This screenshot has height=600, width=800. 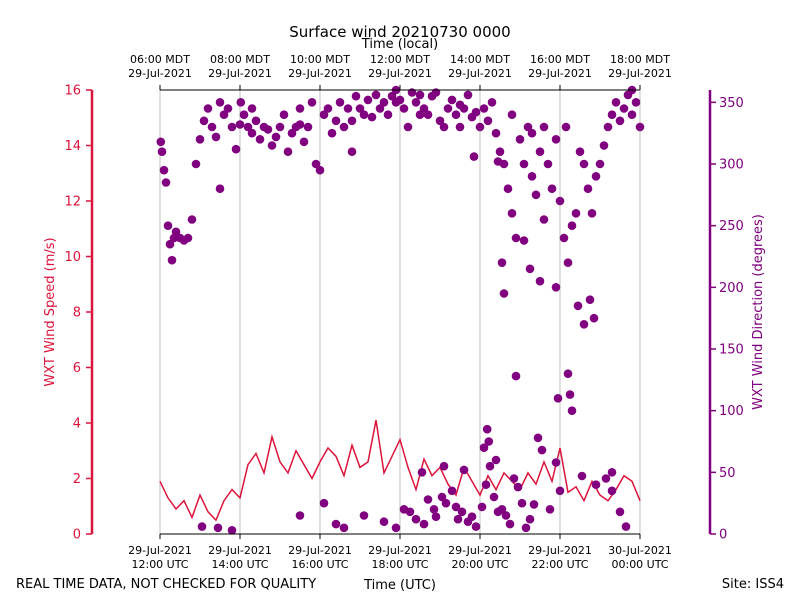 I want to click on top-tick-time: 10:00 MDT, so click(x=320, y=59).